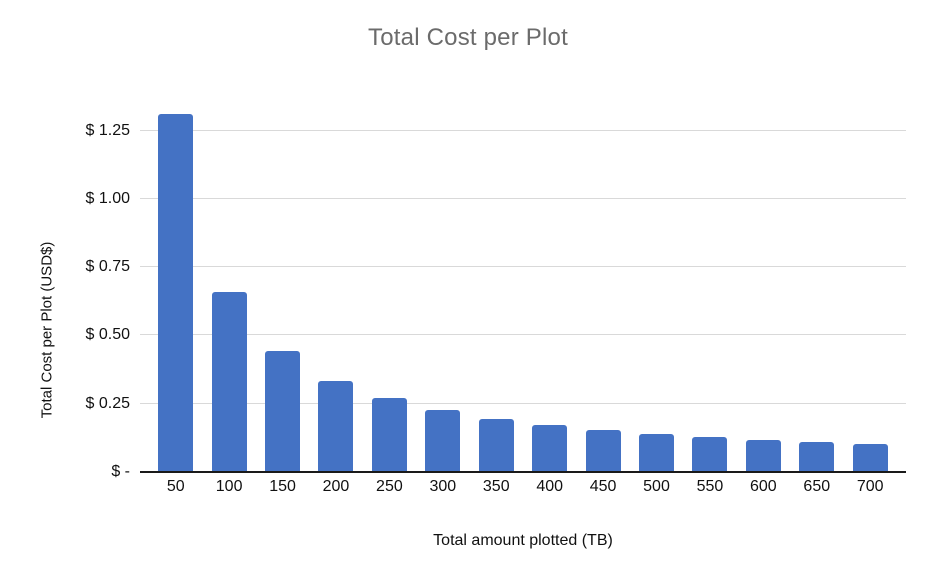 The image size is (936, 578). Describe the element at coordinates (175, 486) in the screenshot. I see `x-tick-label: 50` at that location.